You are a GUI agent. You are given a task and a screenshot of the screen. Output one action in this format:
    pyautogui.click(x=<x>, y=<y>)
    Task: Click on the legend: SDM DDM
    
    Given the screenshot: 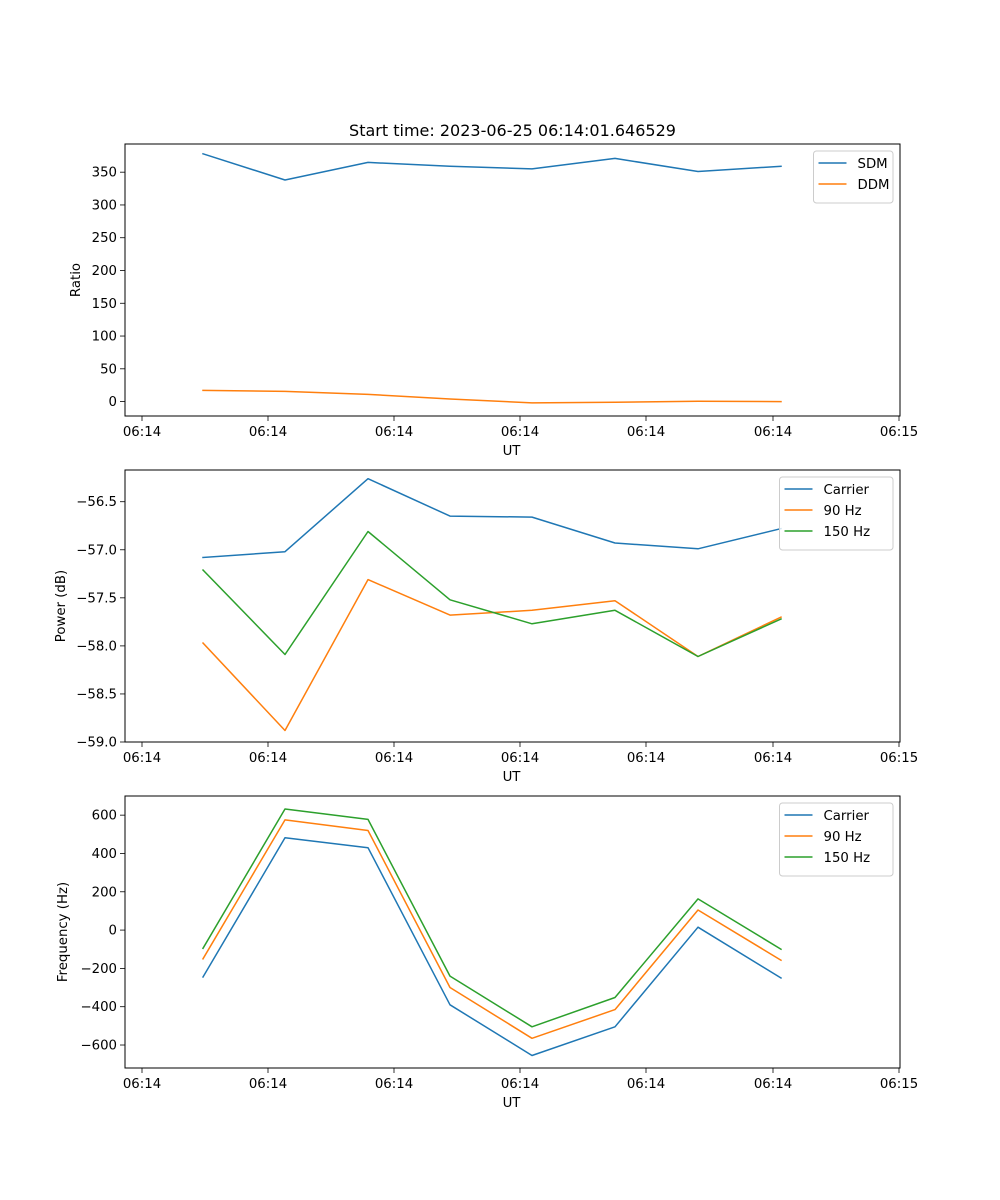 What is the action you would take?
    pyautogui.click(x=853, y=177)
    